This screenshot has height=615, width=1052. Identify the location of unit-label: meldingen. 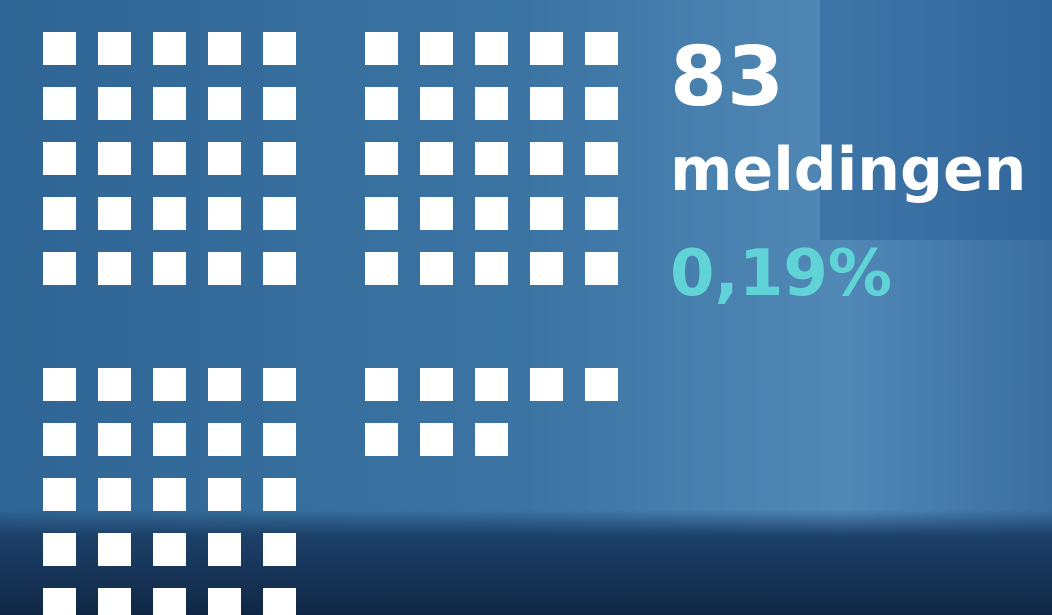
(848, 170).